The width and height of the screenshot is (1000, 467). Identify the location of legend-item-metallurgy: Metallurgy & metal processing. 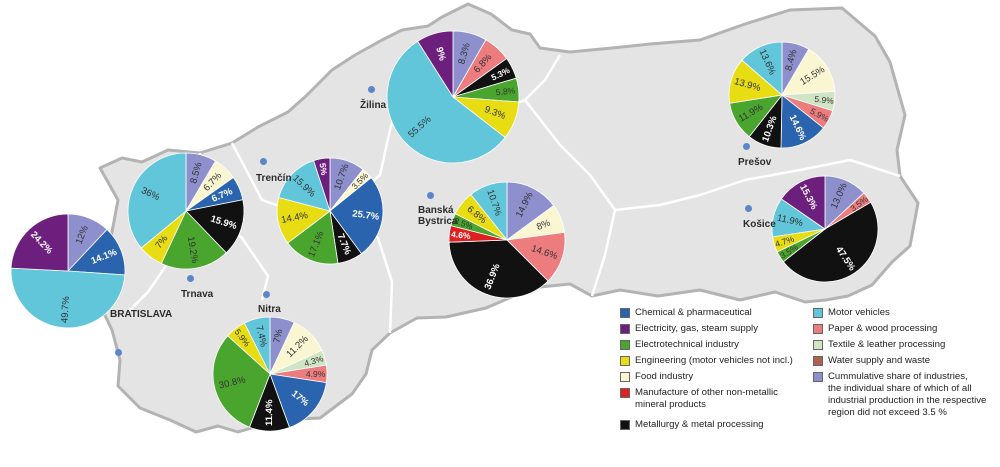
(715, 425).